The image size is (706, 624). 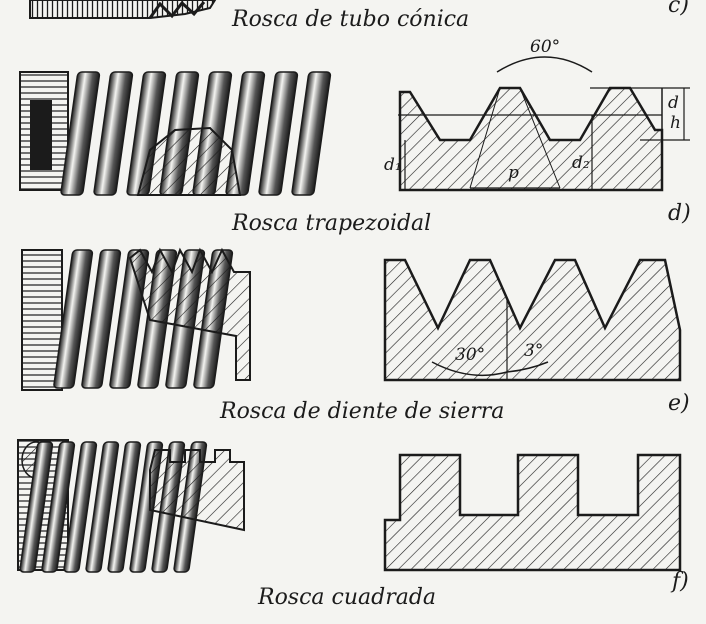 What do you see at coordinates (581, 163) in the screenshot?
I see `dimension-d2-label: d₂` at bounding box center [581, 163].